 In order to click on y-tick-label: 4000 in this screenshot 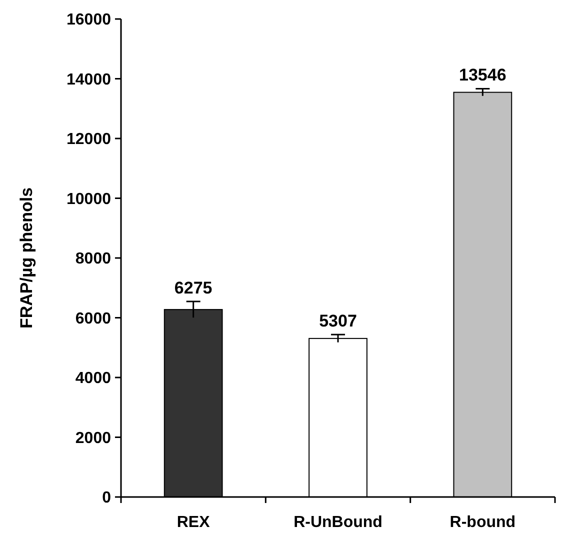, I will do `click(93, 379)`.